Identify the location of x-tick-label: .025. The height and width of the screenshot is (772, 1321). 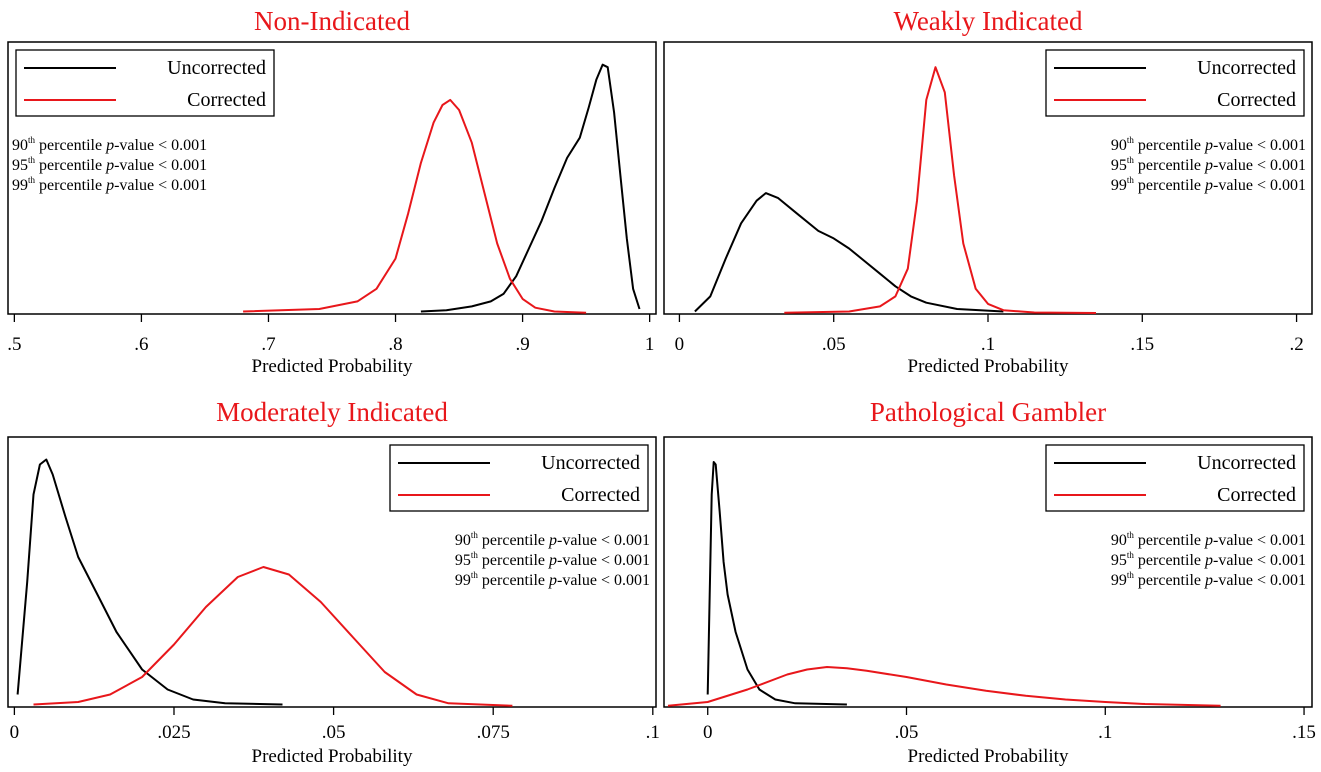
(173, 732).